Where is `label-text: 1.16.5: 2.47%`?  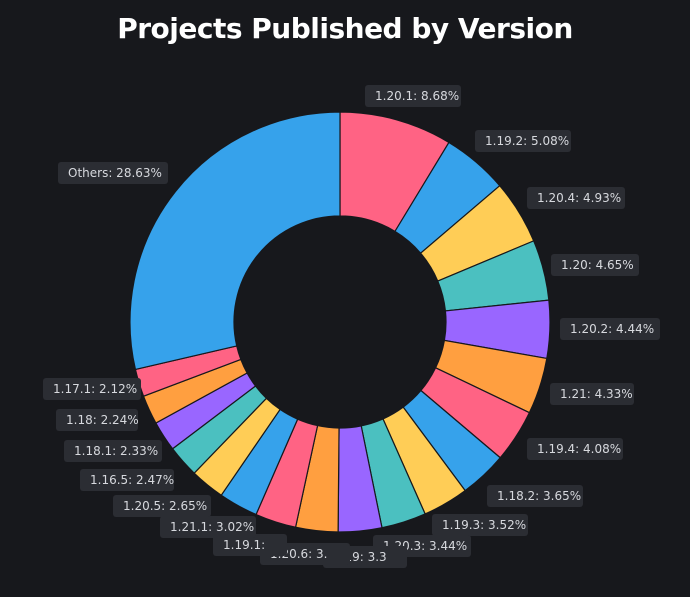 label-text: 1.16.5: 2.47% is located at coordinates (132, 480).